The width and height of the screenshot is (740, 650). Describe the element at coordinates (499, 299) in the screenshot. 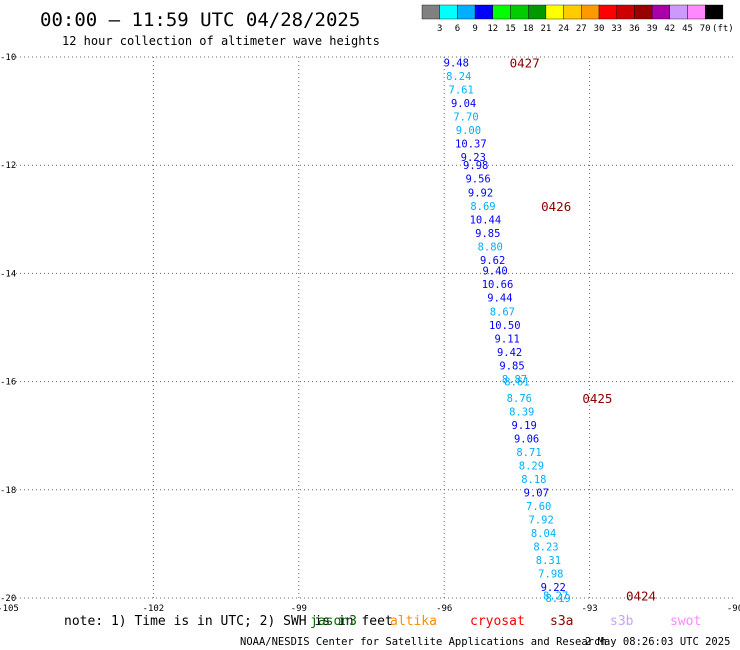

I see `swh-value-label: 9.44` at that location.